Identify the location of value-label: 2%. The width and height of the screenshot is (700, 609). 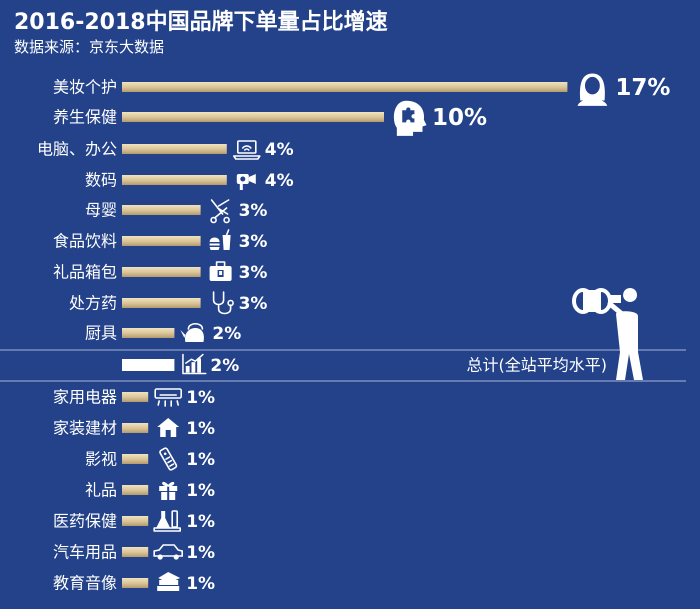
(226, 334).